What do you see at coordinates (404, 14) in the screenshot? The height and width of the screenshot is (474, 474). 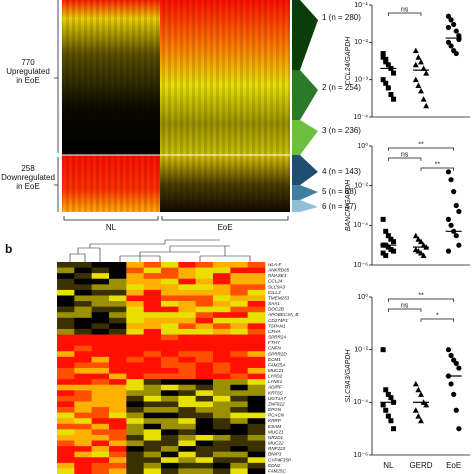 I see `sig-bracket` at bounding box center [404, 14].